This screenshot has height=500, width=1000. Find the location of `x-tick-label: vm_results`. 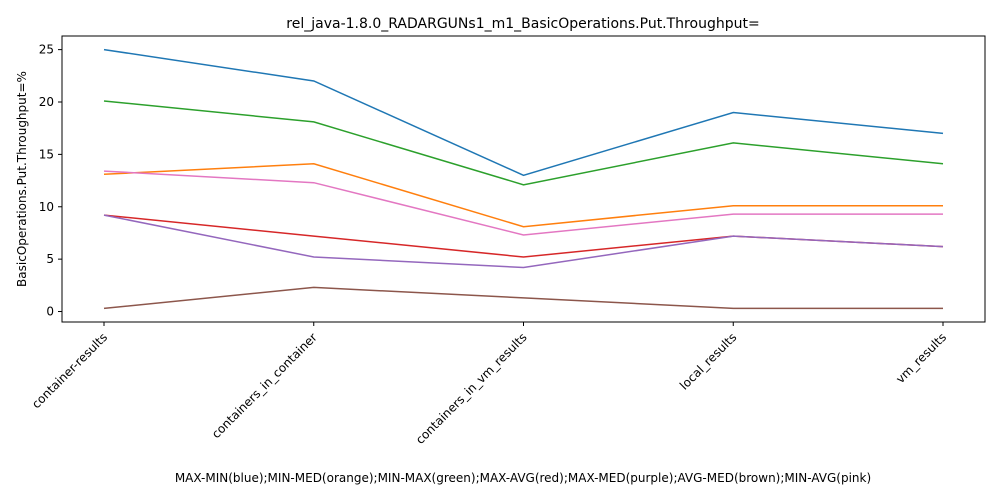

x-tick-label: vm_results is located at coordinates (921, 358).